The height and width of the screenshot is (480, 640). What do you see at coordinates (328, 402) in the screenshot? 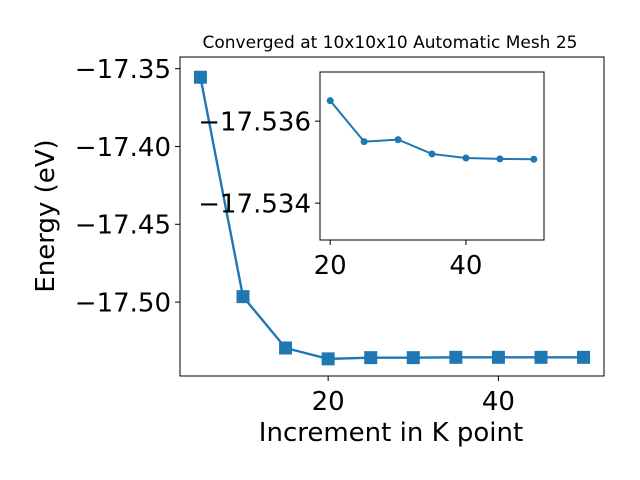
I see `main-x-tick-label: 20` at bounding box center [328, 402].